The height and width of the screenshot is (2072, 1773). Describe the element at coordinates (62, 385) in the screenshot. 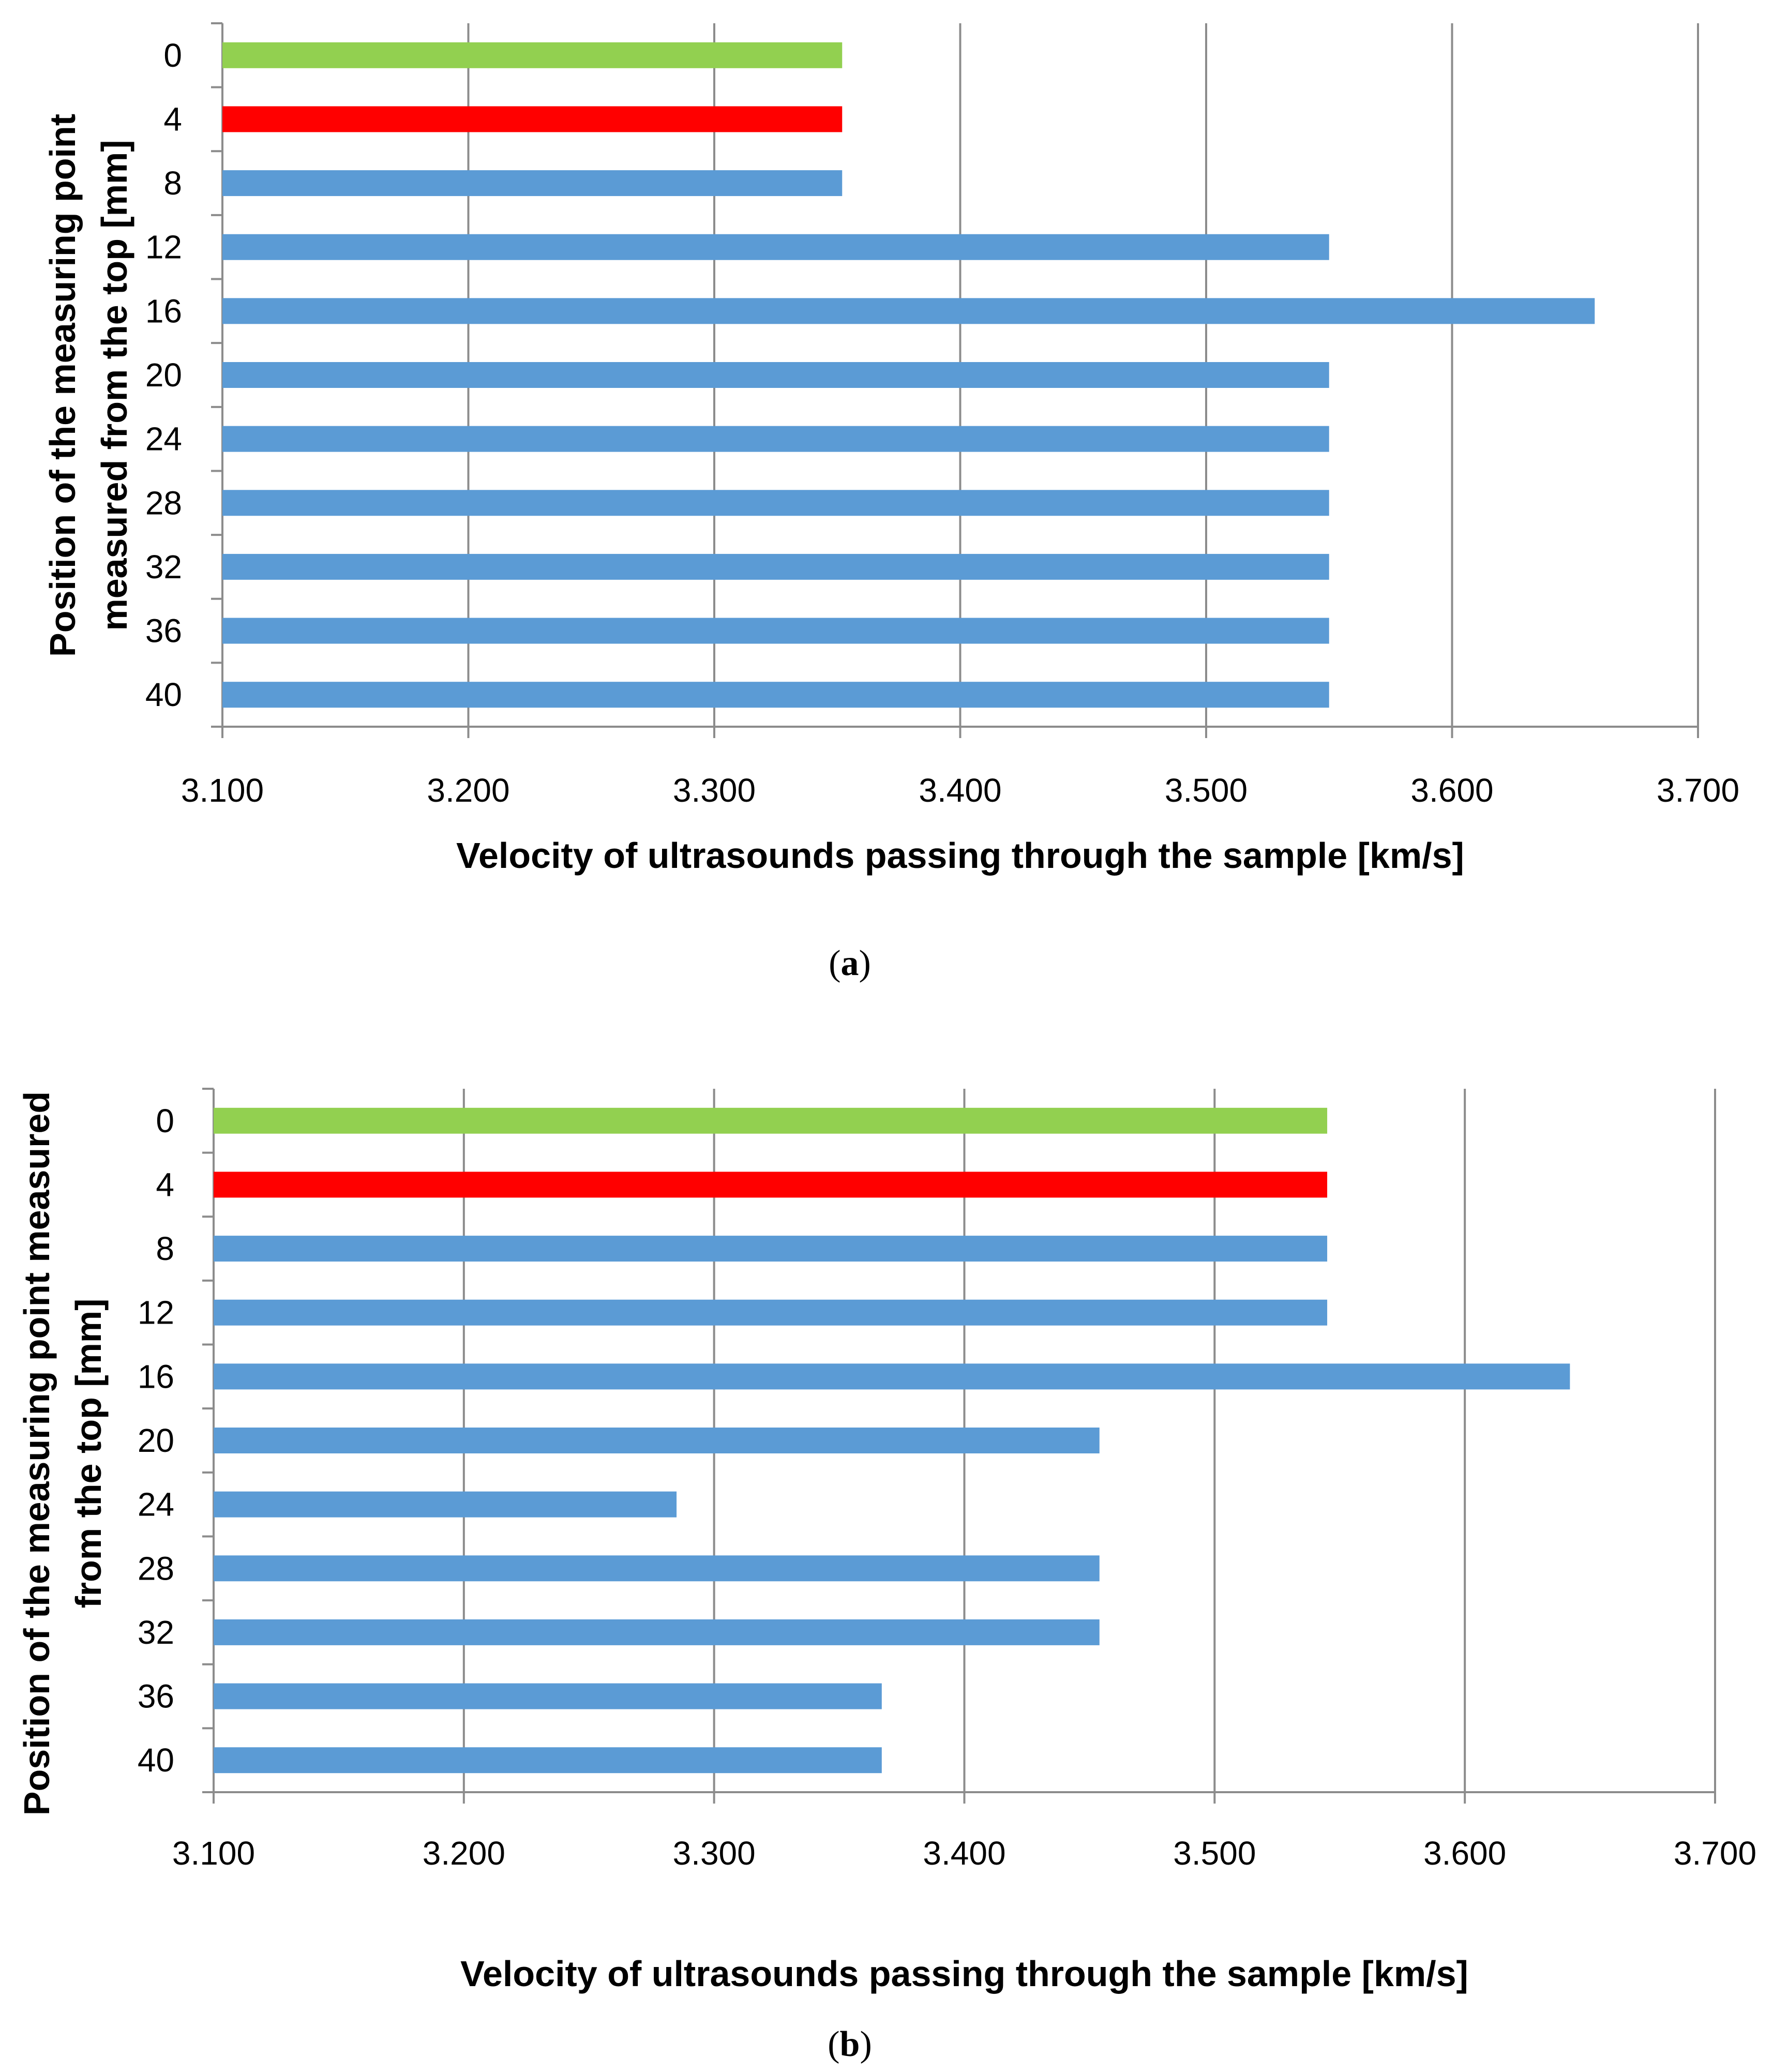

I see `y-axis-title-line: Position of the measuring point` at that location.